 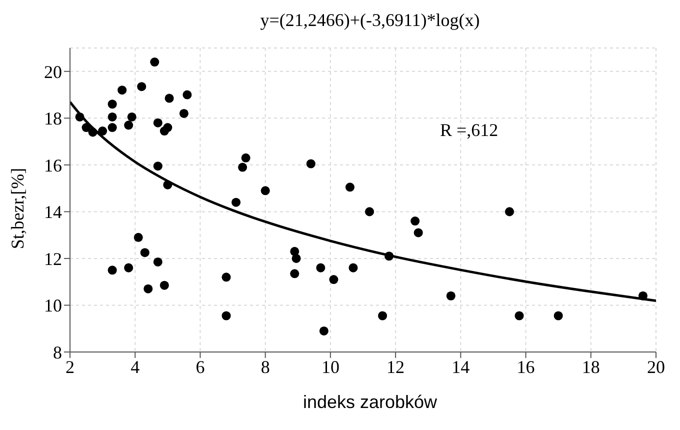 What do you see at coordinates (525, 366) in the screenshot?
I see `x-tick-label: 16` at bounding box center [525, 366].